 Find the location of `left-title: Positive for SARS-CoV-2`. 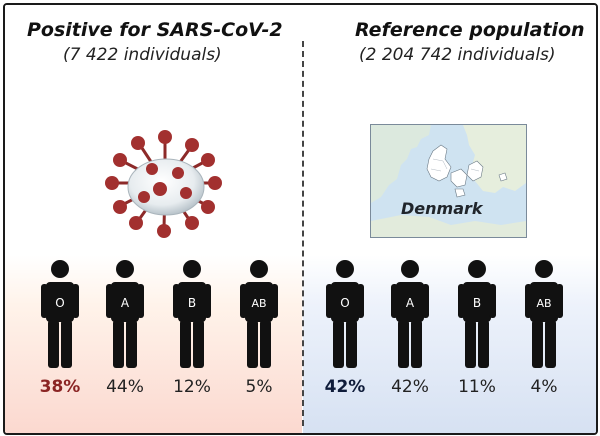

left-title: Positive for SARS-CoV-2 is located at coordinates (155, 30).